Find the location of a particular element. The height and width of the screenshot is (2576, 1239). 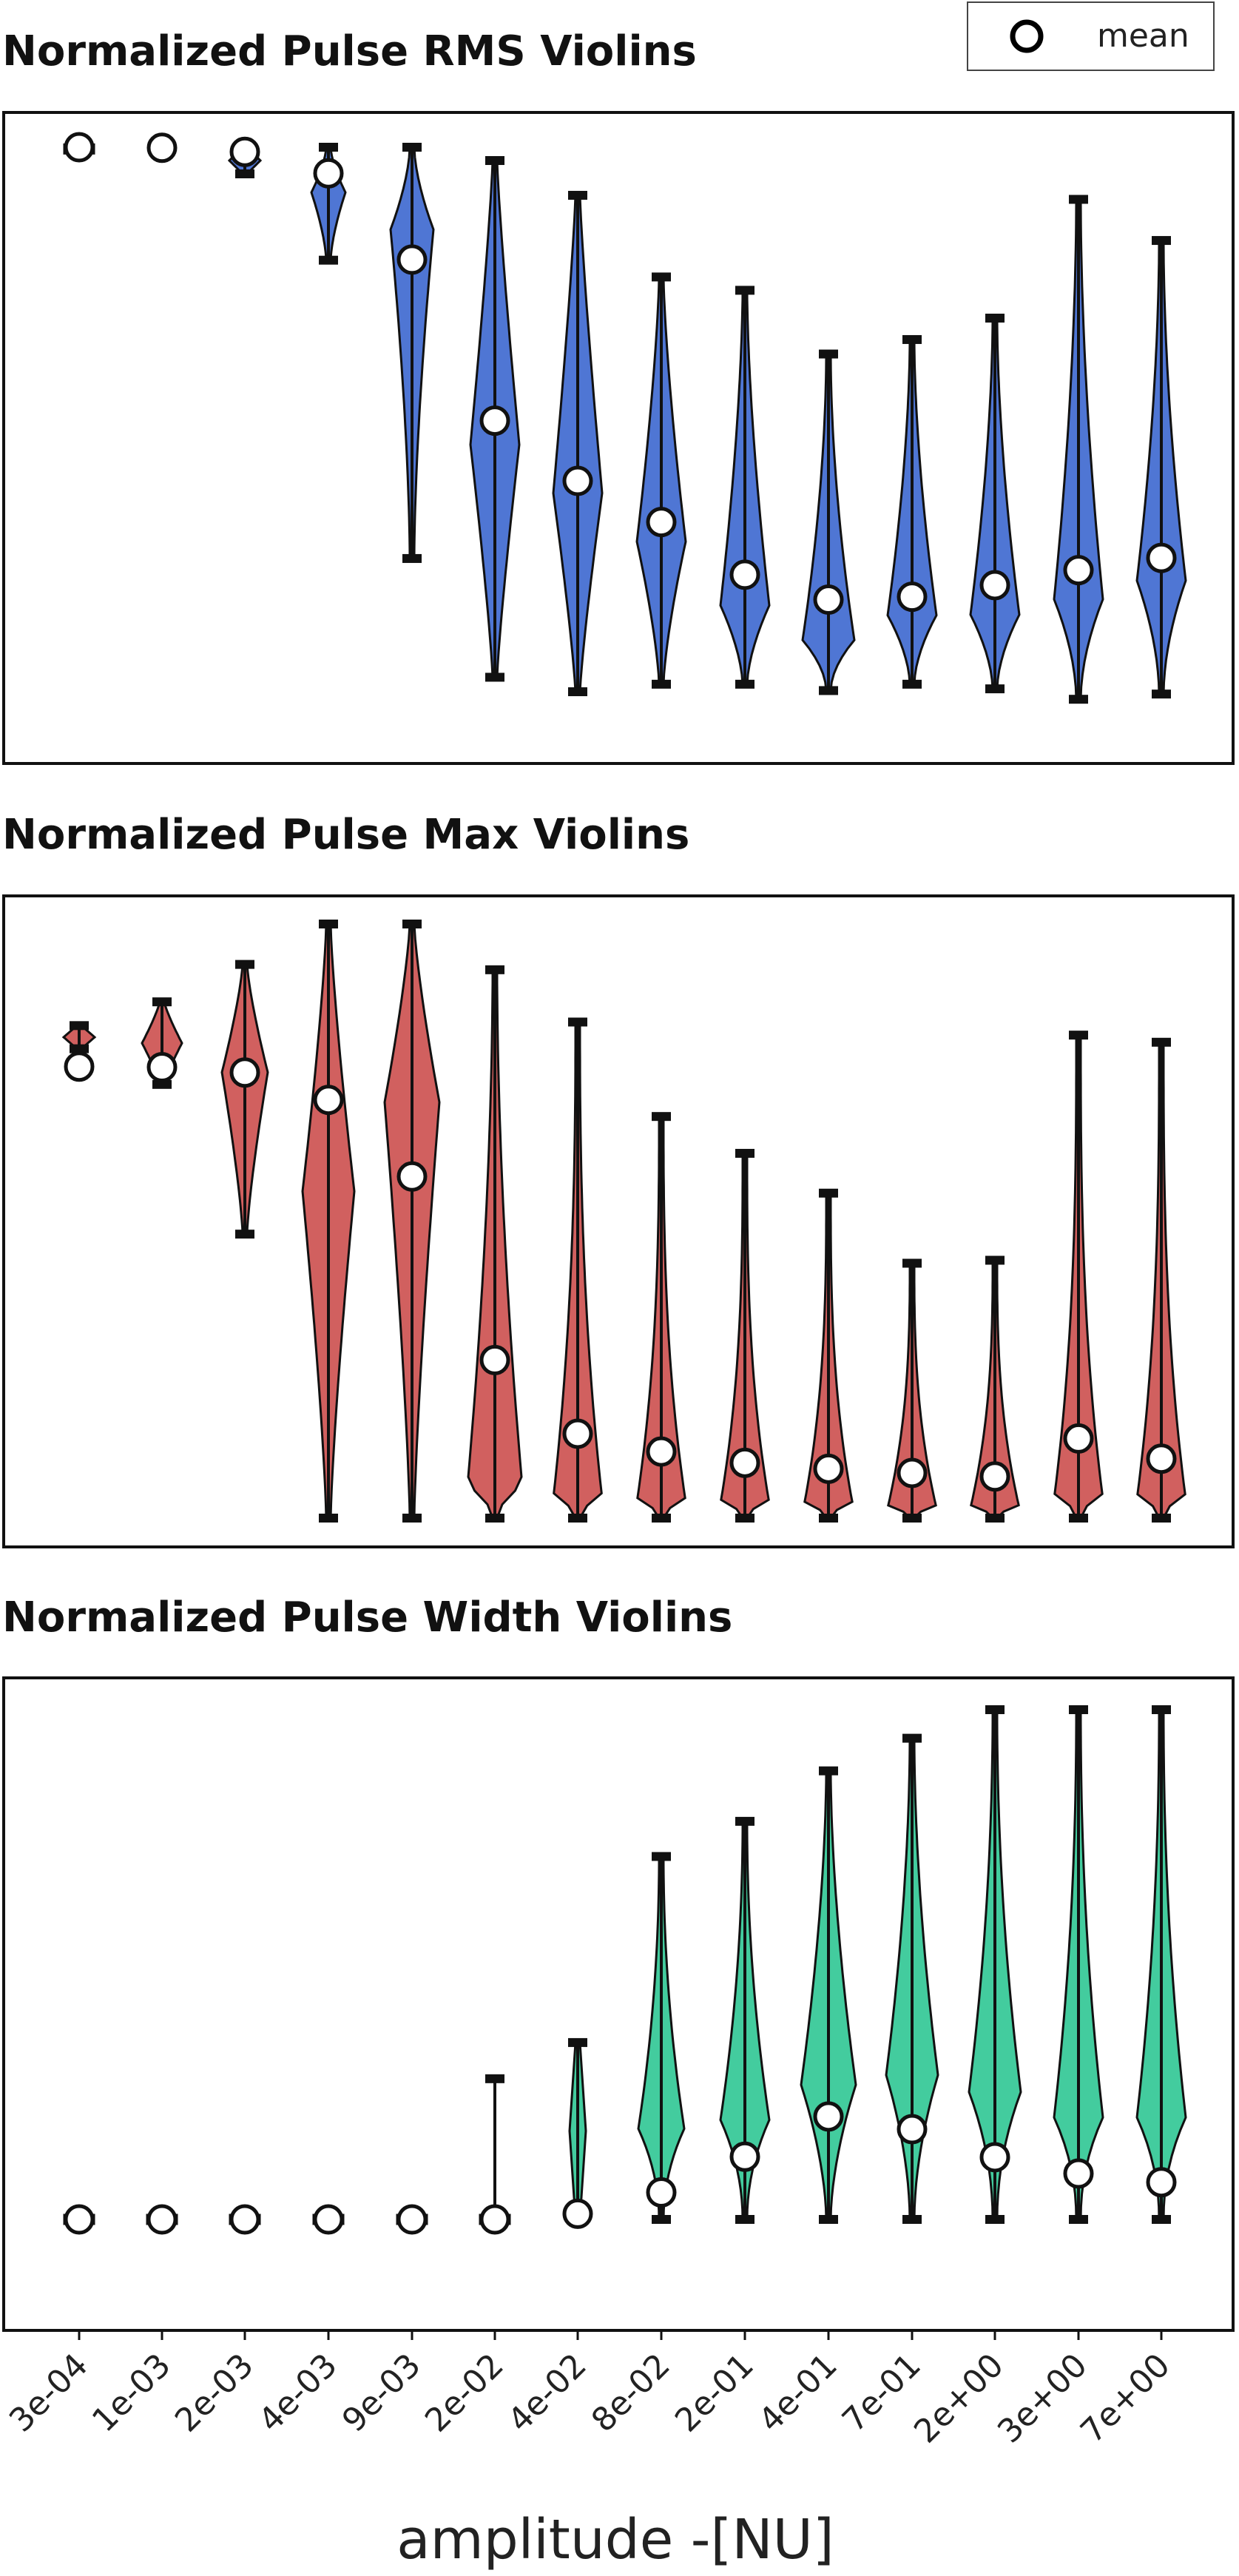

legend-box is located at coordinates (1091, 36).